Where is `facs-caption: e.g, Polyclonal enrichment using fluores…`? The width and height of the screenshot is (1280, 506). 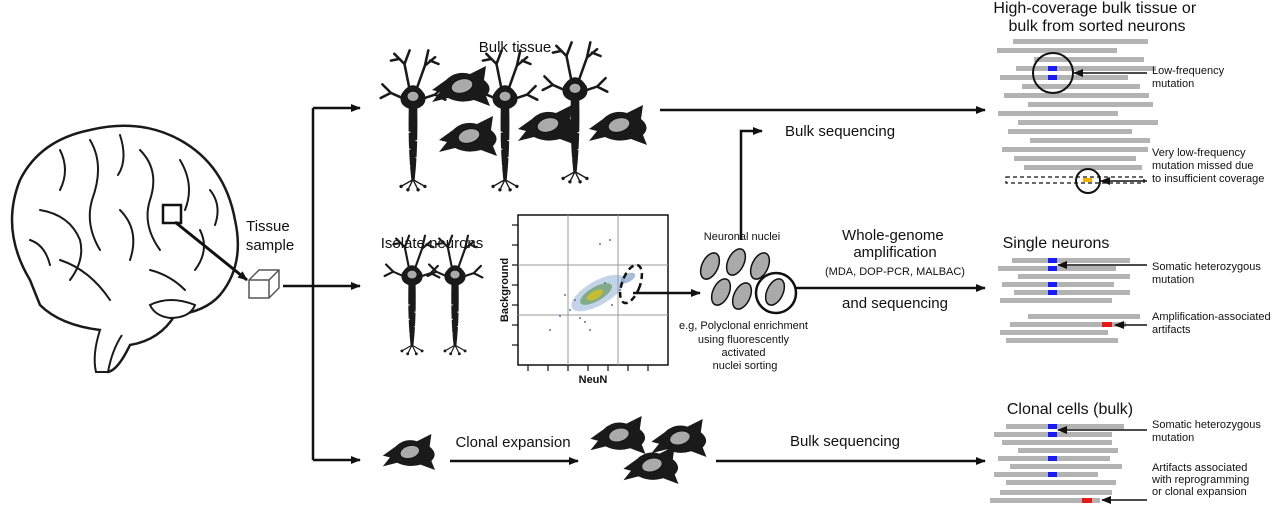
facs-caption: e.g, Polyclonal enrichment using fluores… is located at coordinates (745, 346).